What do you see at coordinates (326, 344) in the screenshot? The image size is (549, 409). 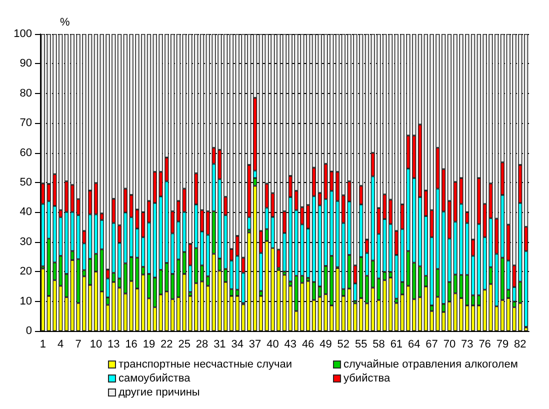 I see `x-tick-label: 49` at bounding box center [326, 344].